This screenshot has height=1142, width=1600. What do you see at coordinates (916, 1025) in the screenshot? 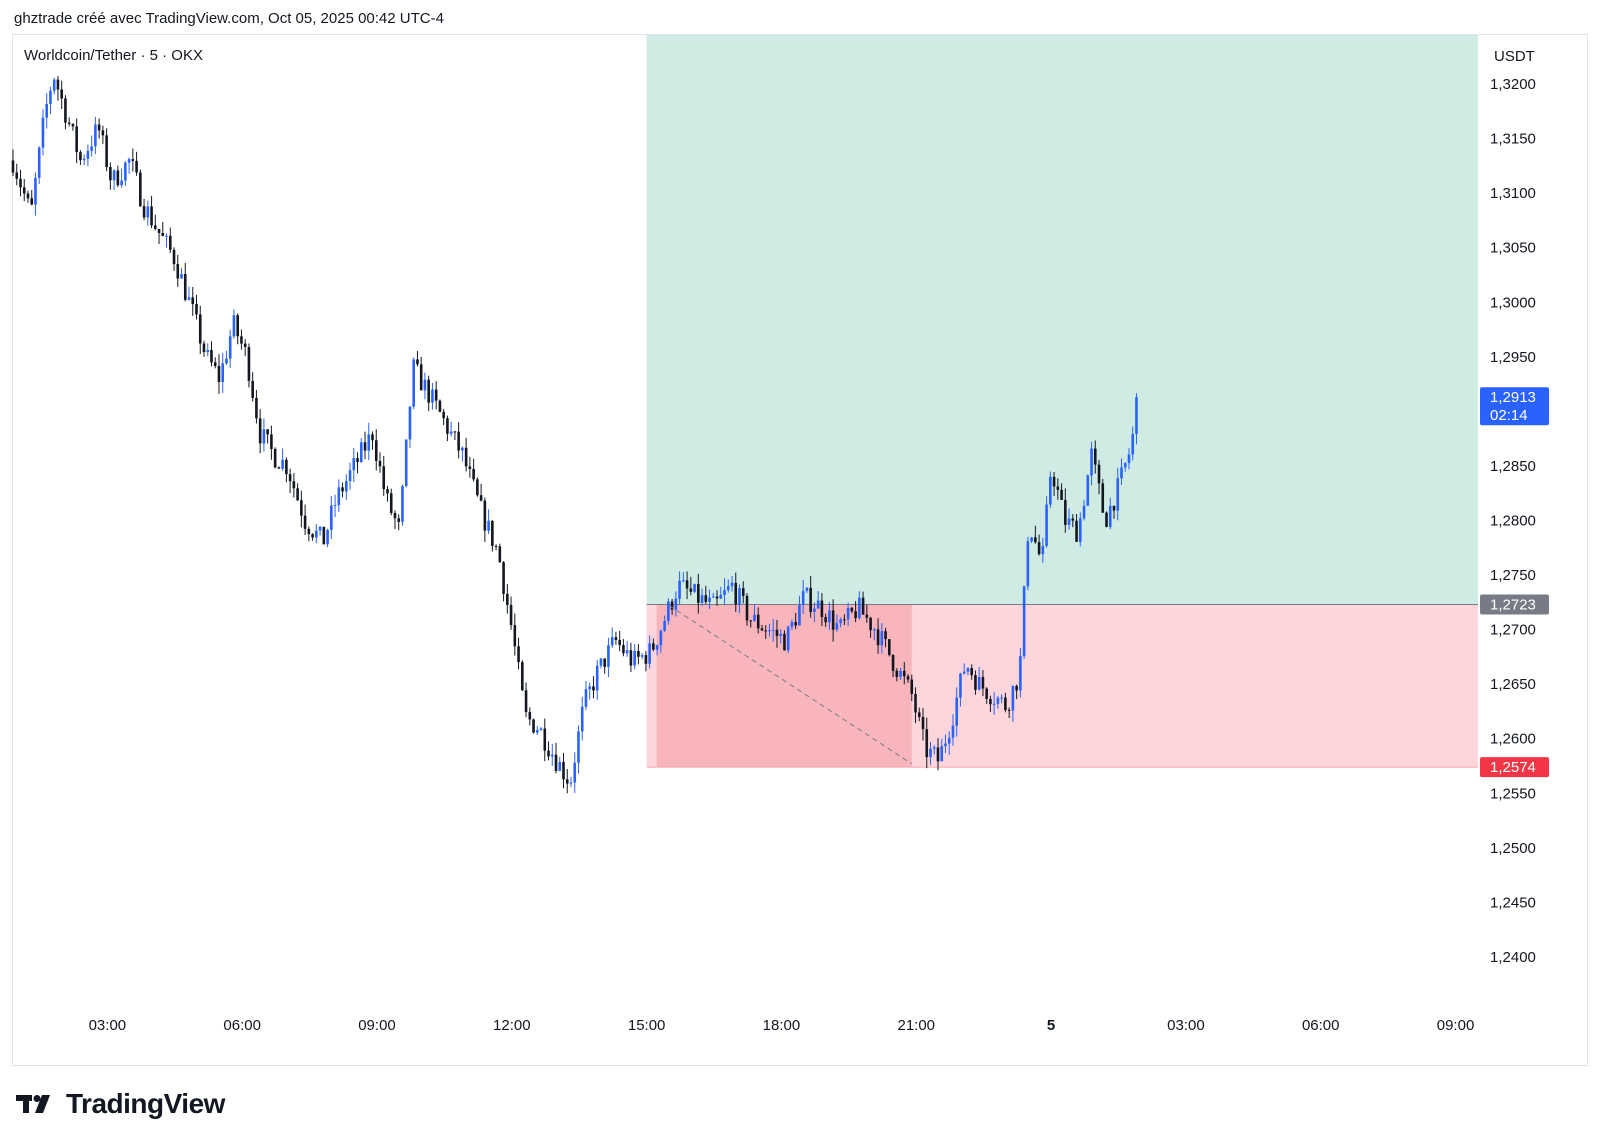
I see `time-tick-label: 21:00` at bounding box center [916, 1025].